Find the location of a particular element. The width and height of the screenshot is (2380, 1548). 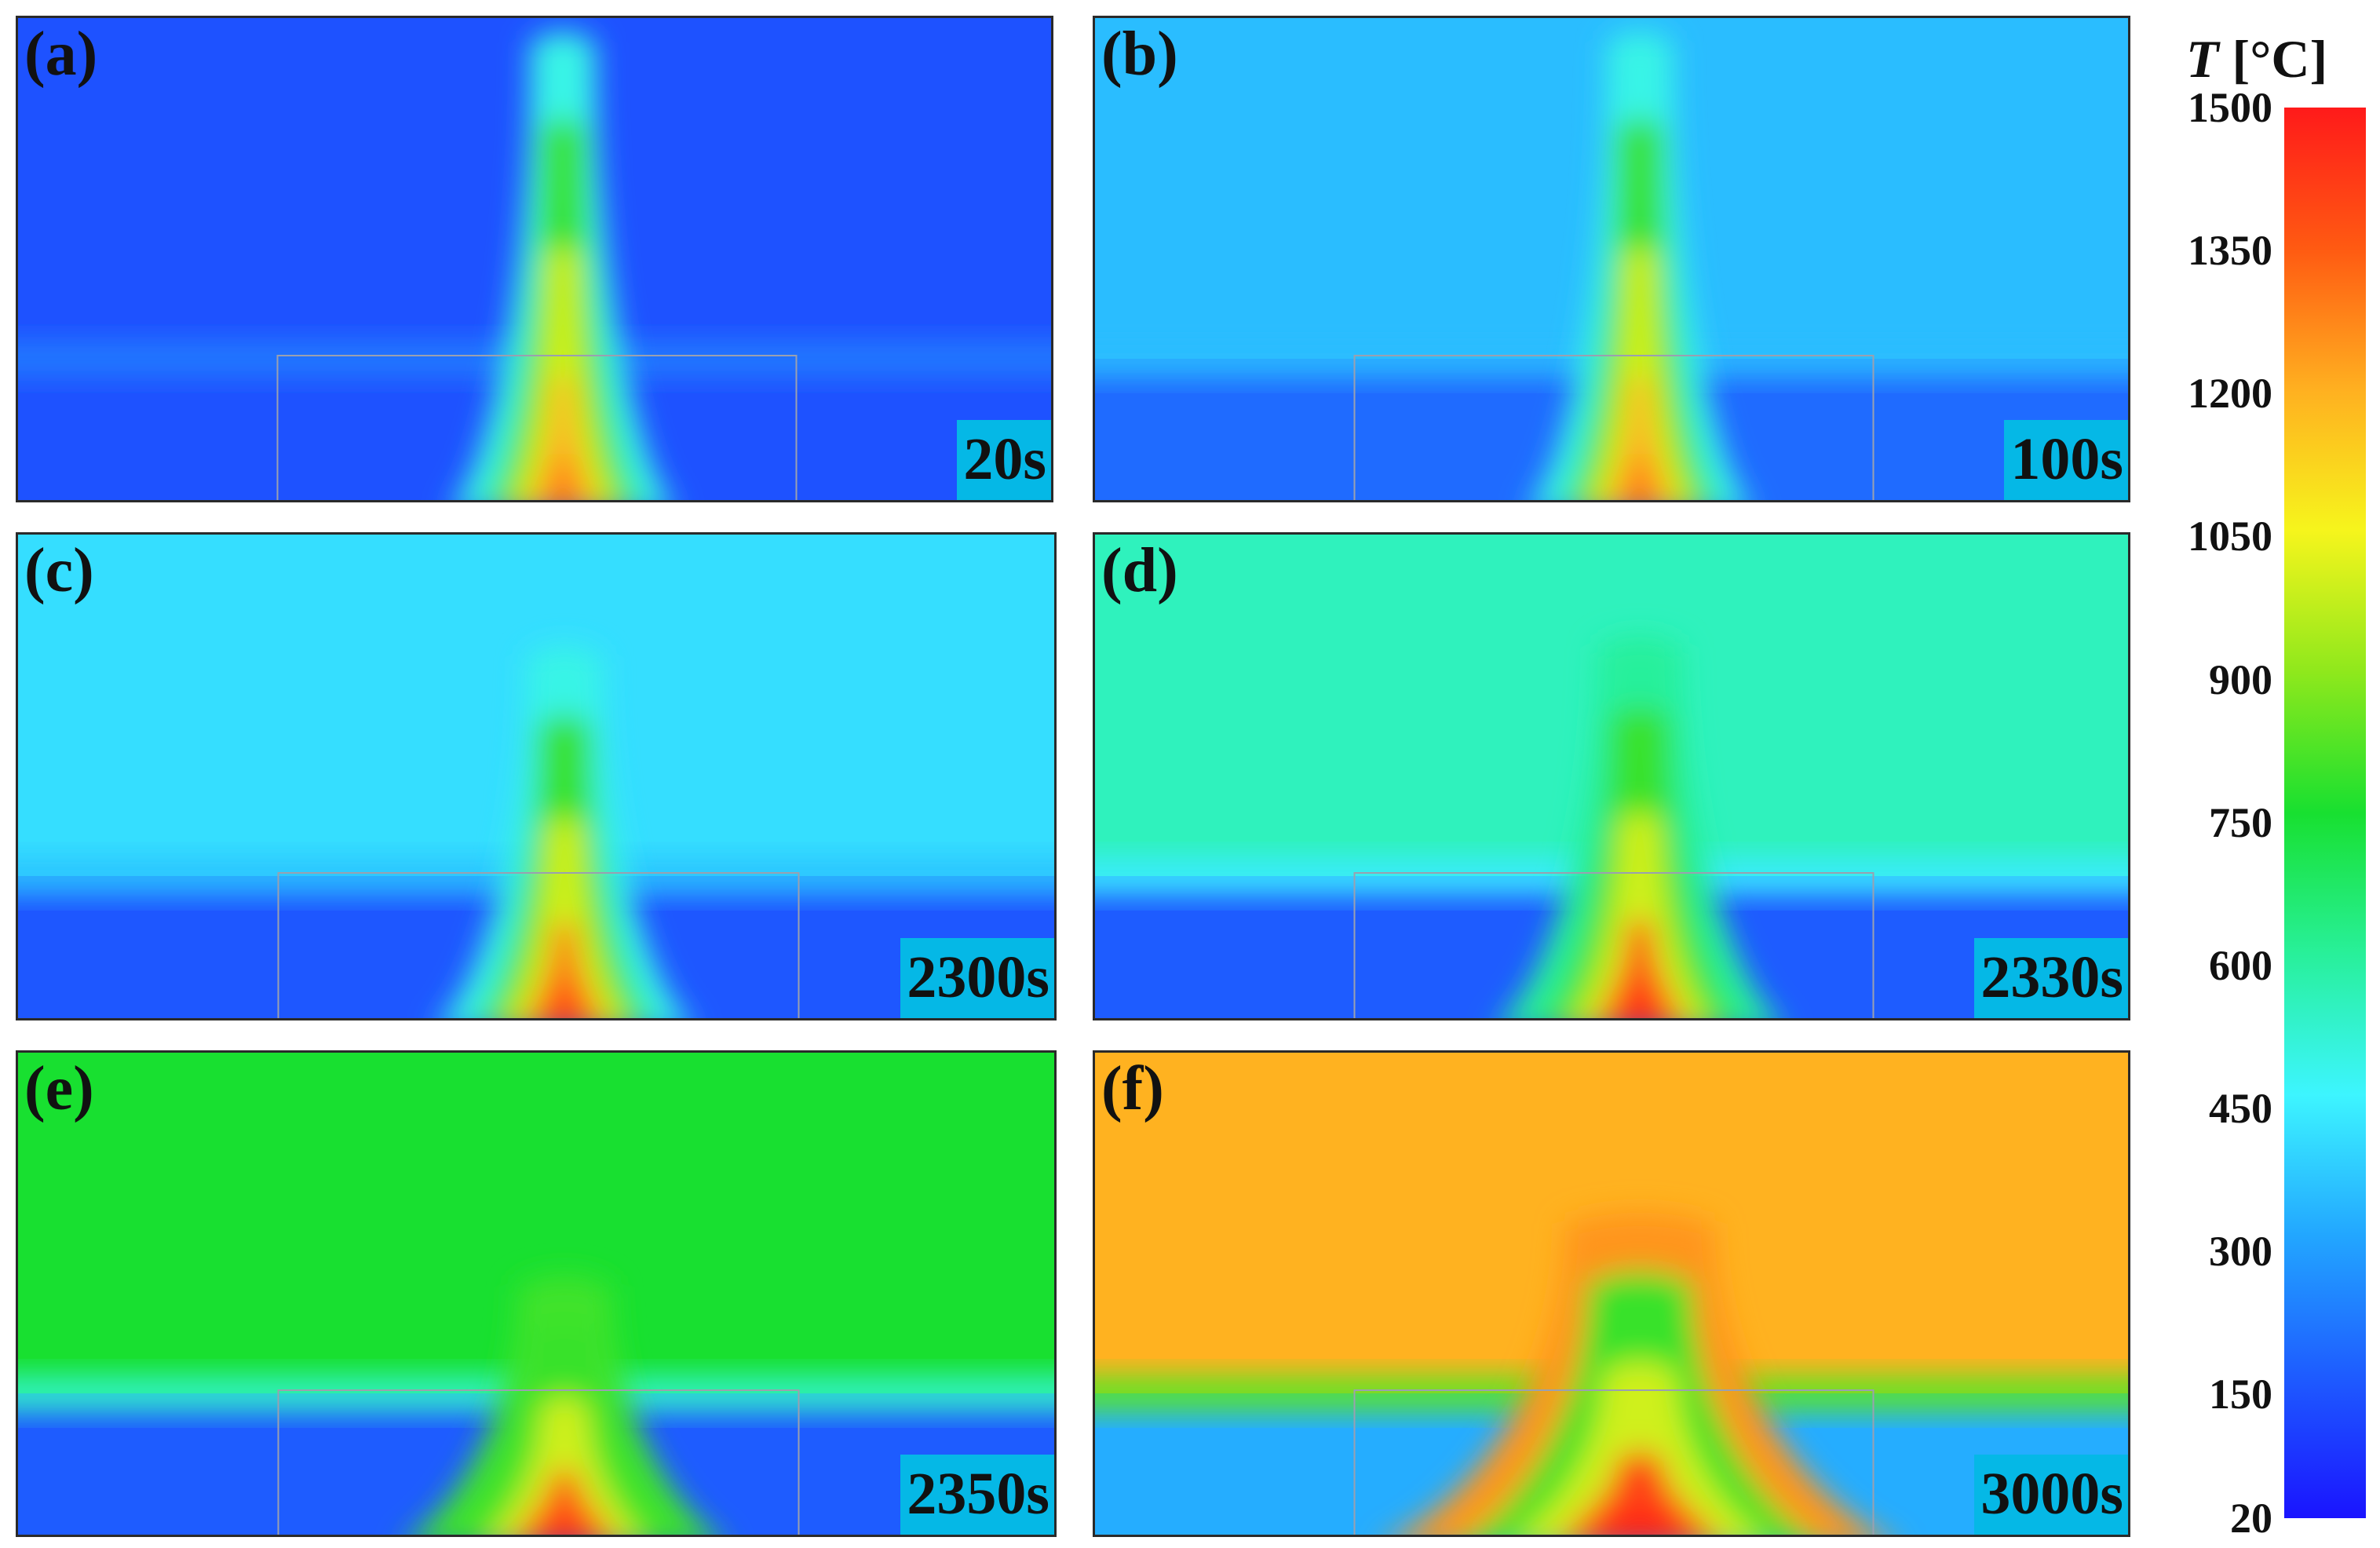

panel-e: (e) 2350s is located at coordinates (536, 1293).